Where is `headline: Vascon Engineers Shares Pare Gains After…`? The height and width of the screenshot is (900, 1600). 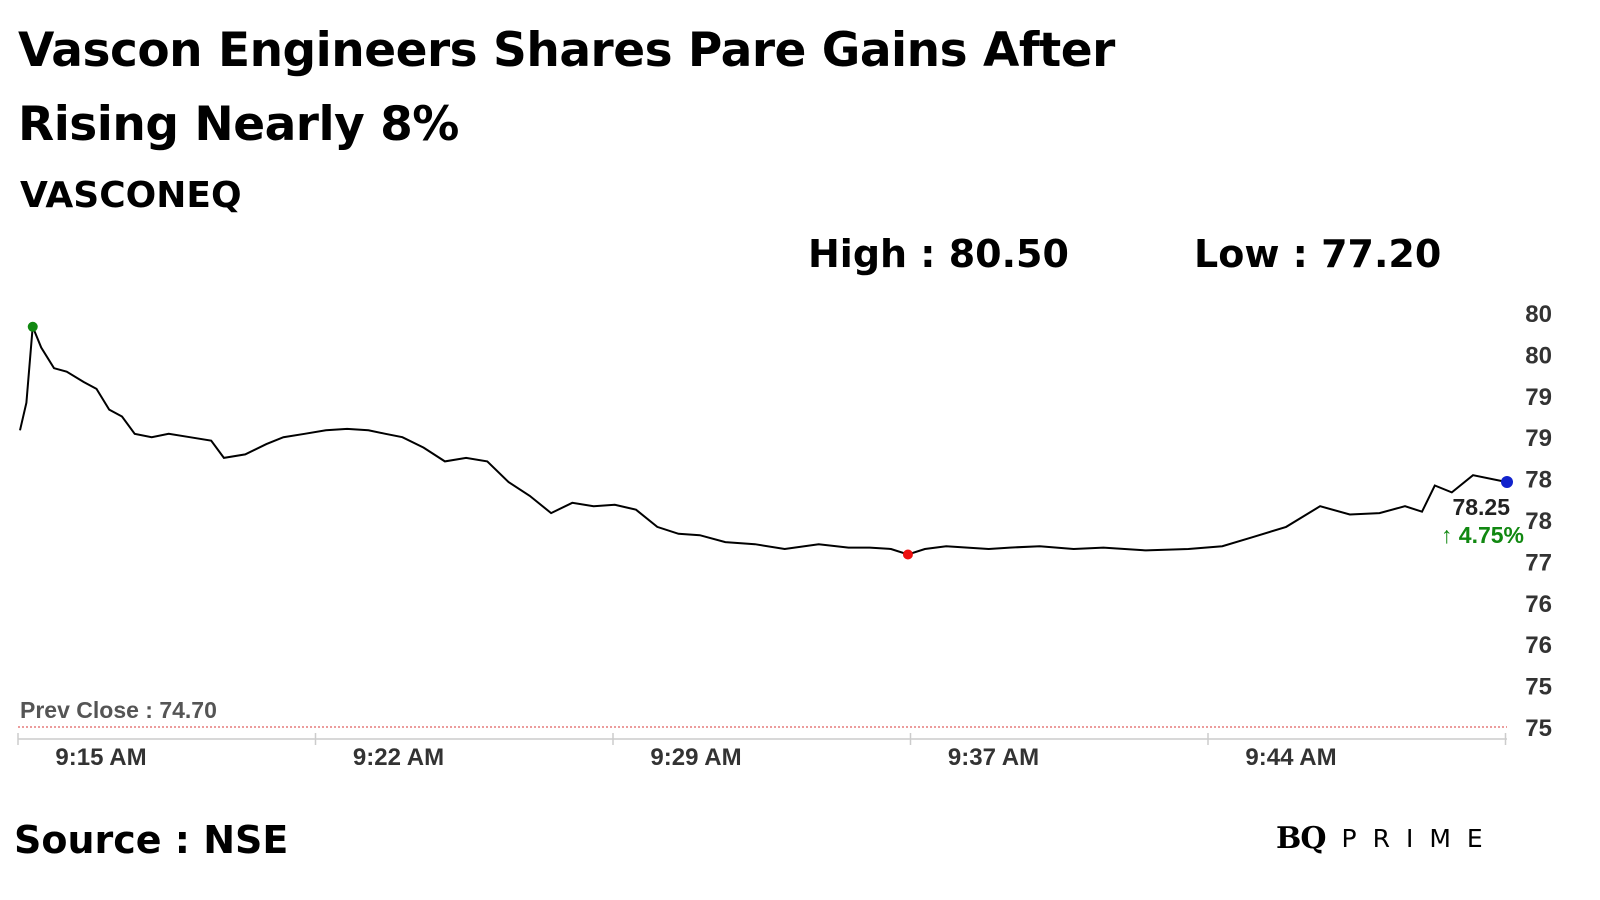 headline: Vascon Engineers Shares Pare Gains After… is located at coordinates (566, 87).